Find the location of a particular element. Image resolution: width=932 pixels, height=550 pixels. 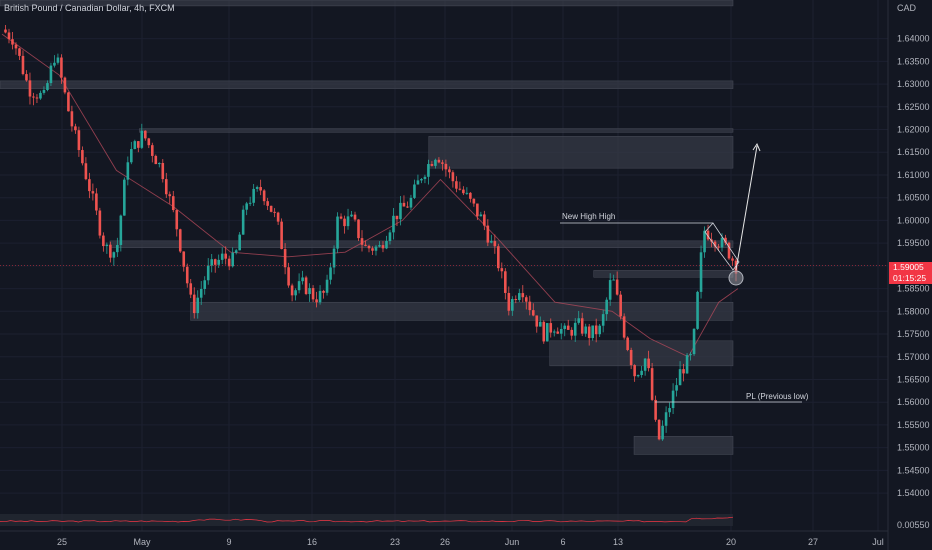

price-tick-label: 1.60000 is located at coordinates (913, 220).